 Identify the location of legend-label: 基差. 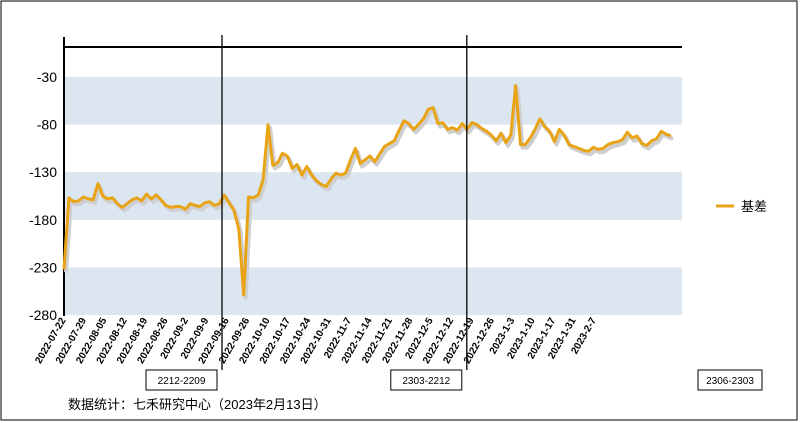
(754, 206).